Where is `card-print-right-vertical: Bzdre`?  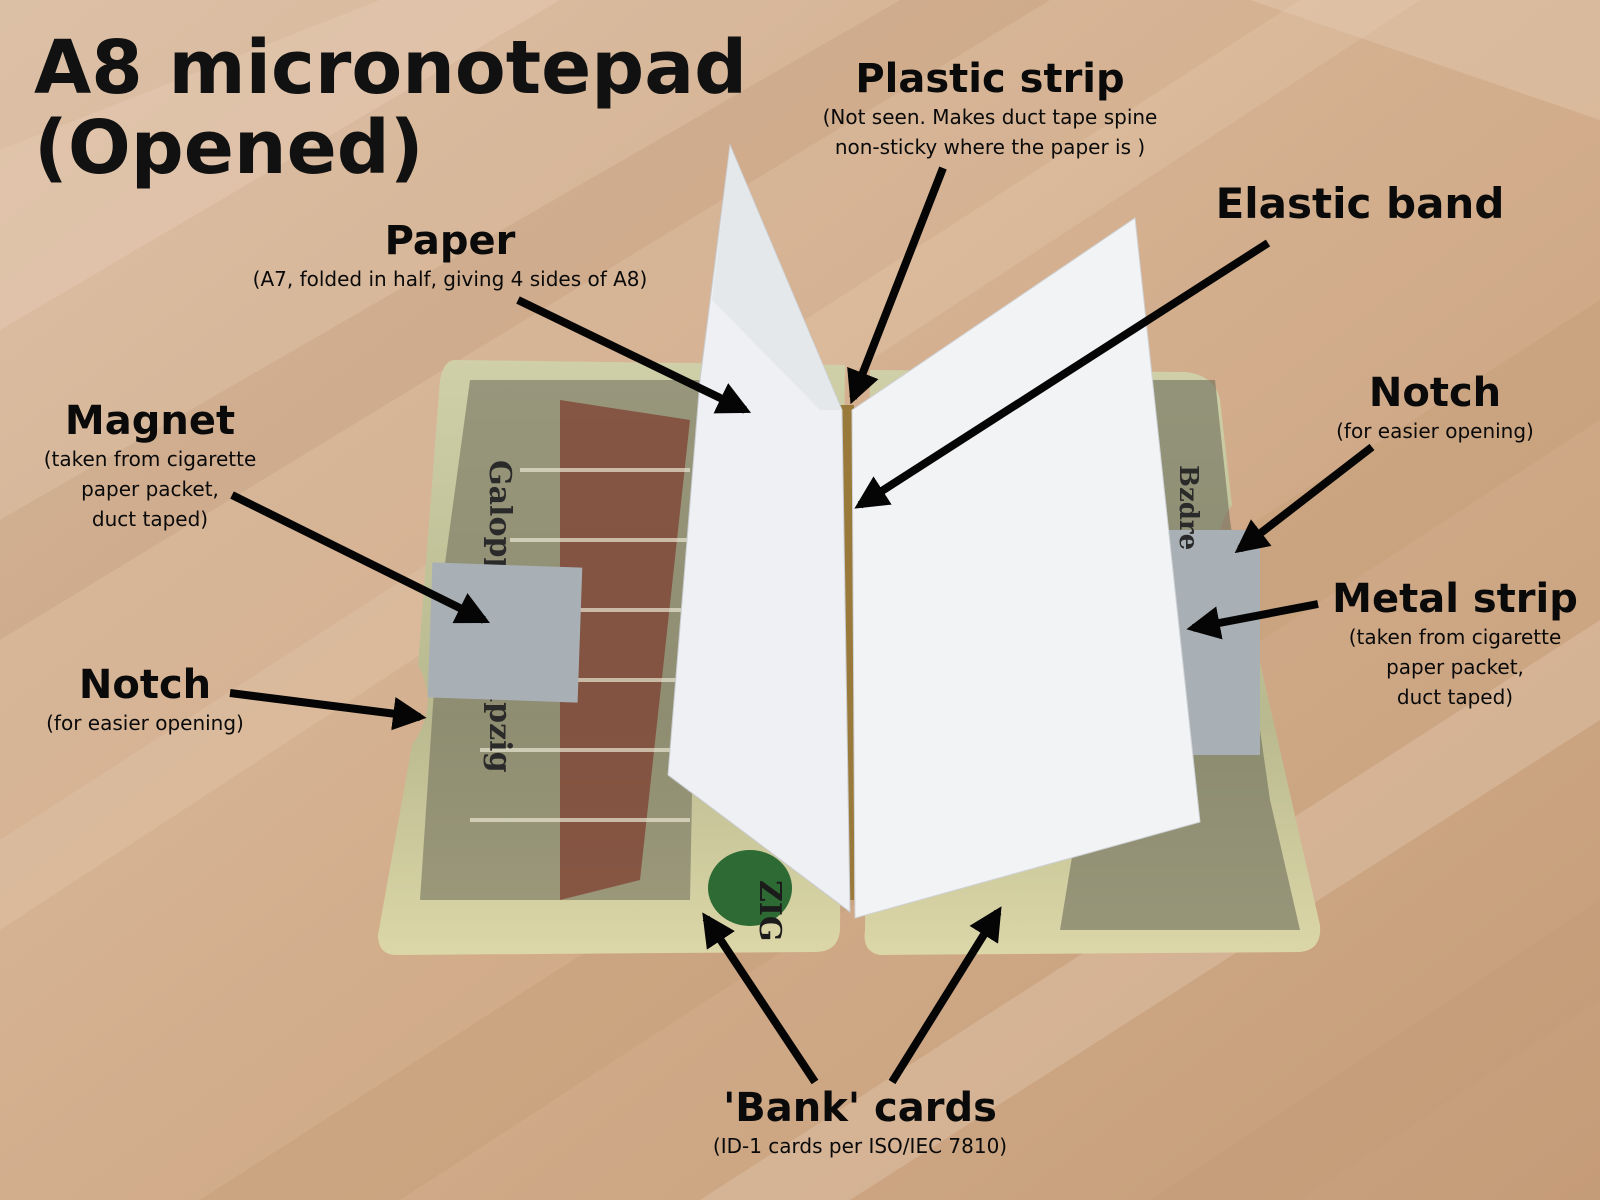
card-print-right-vertical: Bzdre is located at coordinates (1188, 507).